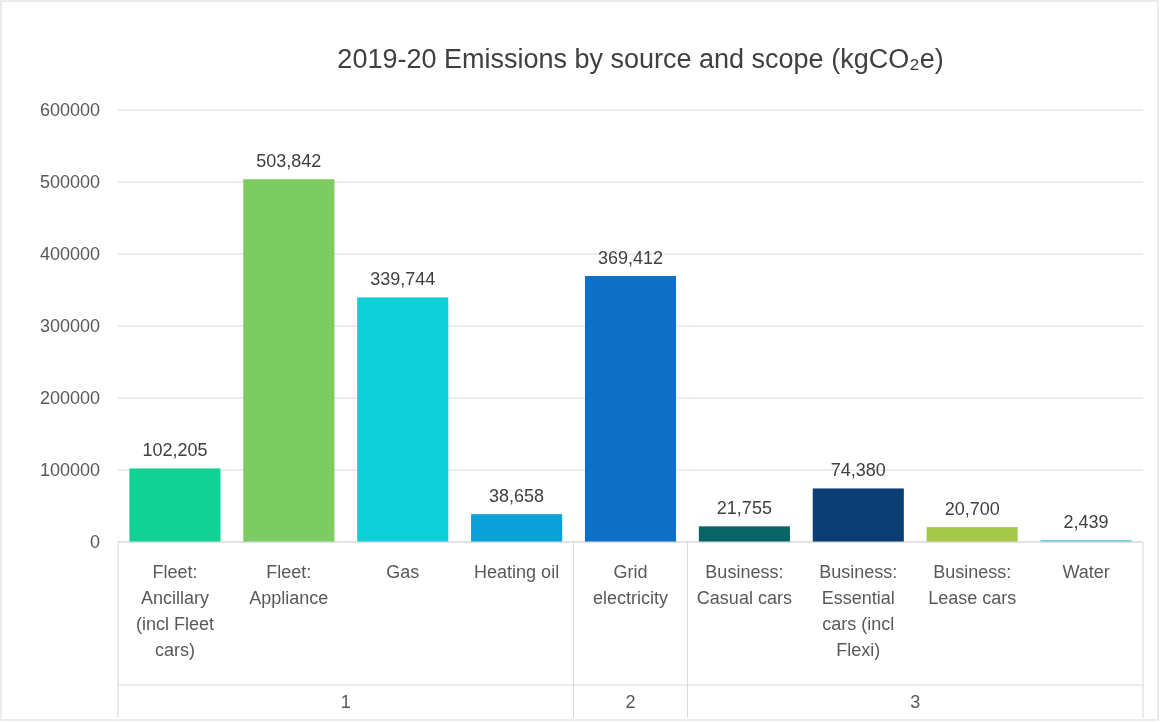 The image size is (1160, 722). What do you see at coordinates (289, 585) in the screenshot?
I see `x-tick-label: Fleet: Appliance` at bounding box center [289, 585].